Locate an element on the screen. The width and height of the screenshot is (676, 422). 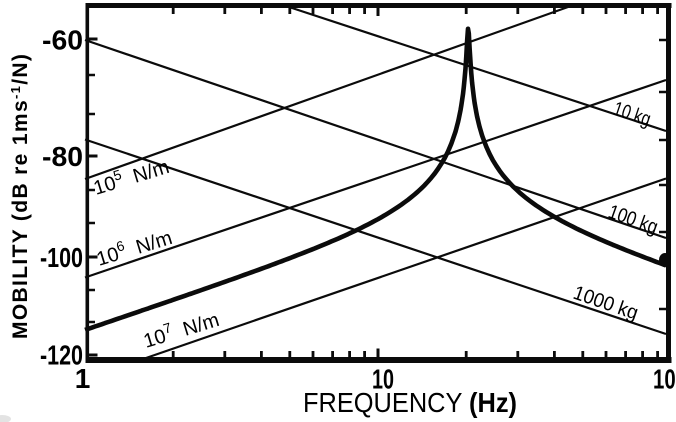
svg-text: MOBILITY (dB re 1ms-1/N) is located at coordinates (20, 196).